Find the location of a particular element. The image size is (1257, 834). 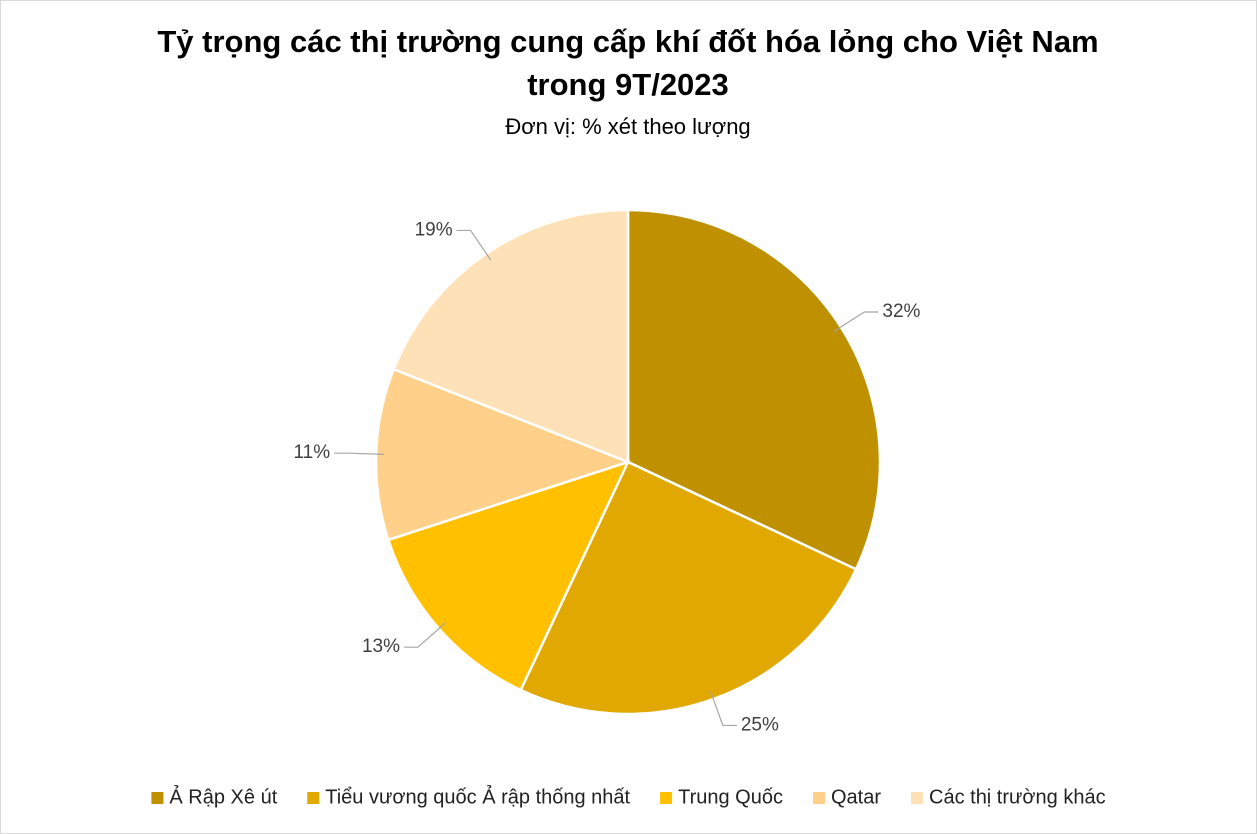

data-label: 25% is located at coordinates (760, 724).